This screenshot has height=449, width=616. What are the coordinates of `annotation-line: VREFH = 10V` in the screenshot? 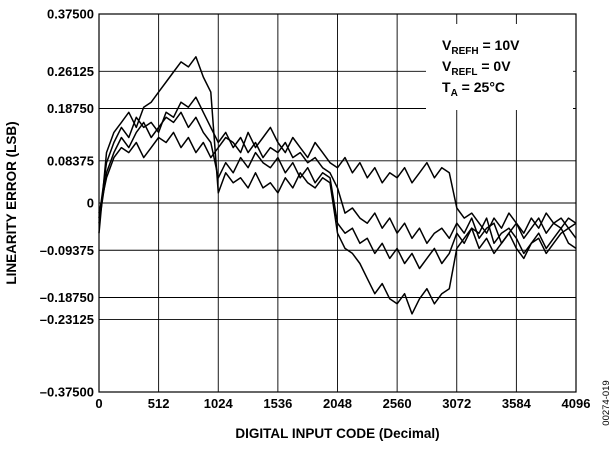 It's located at (481, 47).